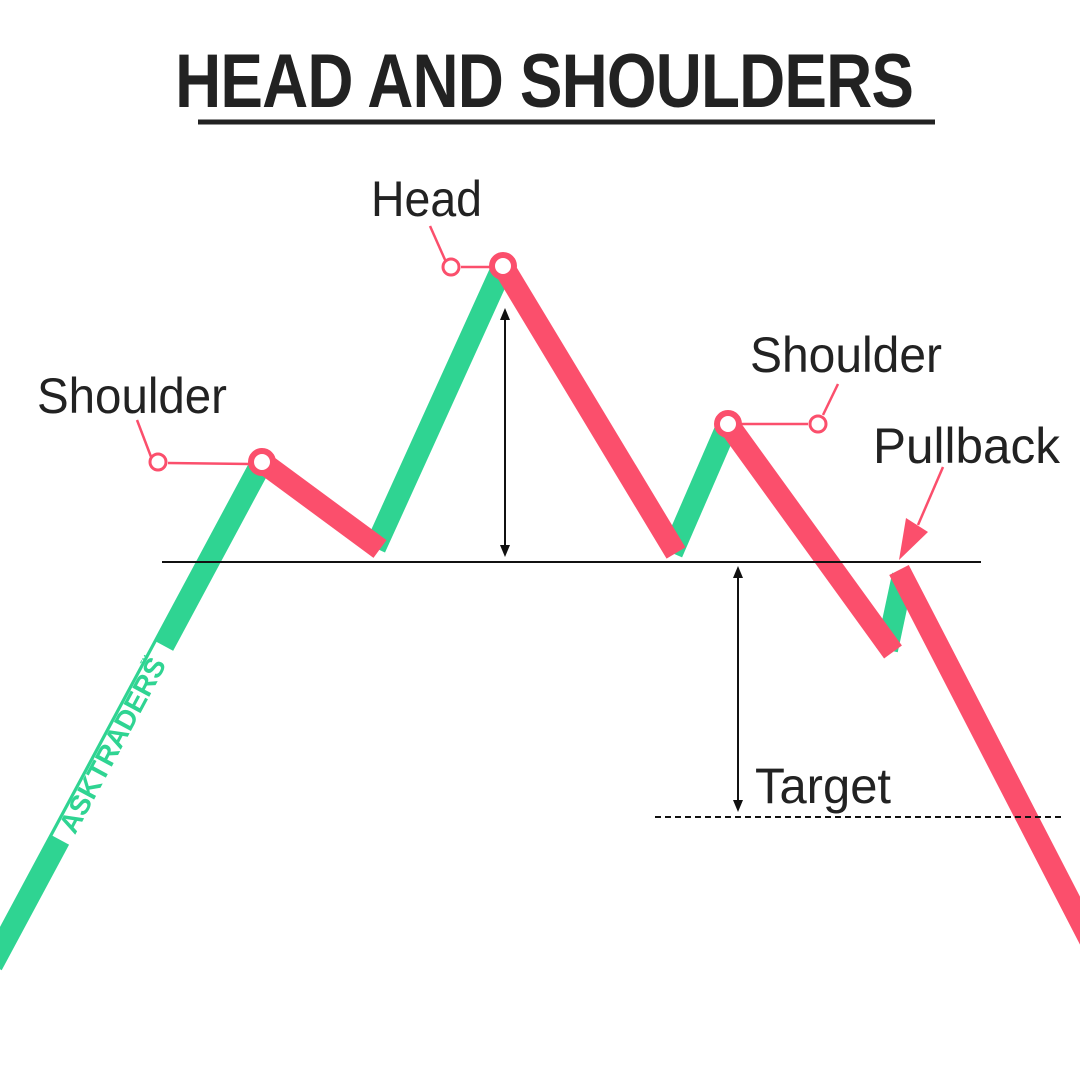 The width and height of the screenshot is (1080, 1085). What do you see at coordinates (544, 81) in the screenshot?
I see `page-title: HEAD AND SHOULDERS` at bounding box center [544, 81].